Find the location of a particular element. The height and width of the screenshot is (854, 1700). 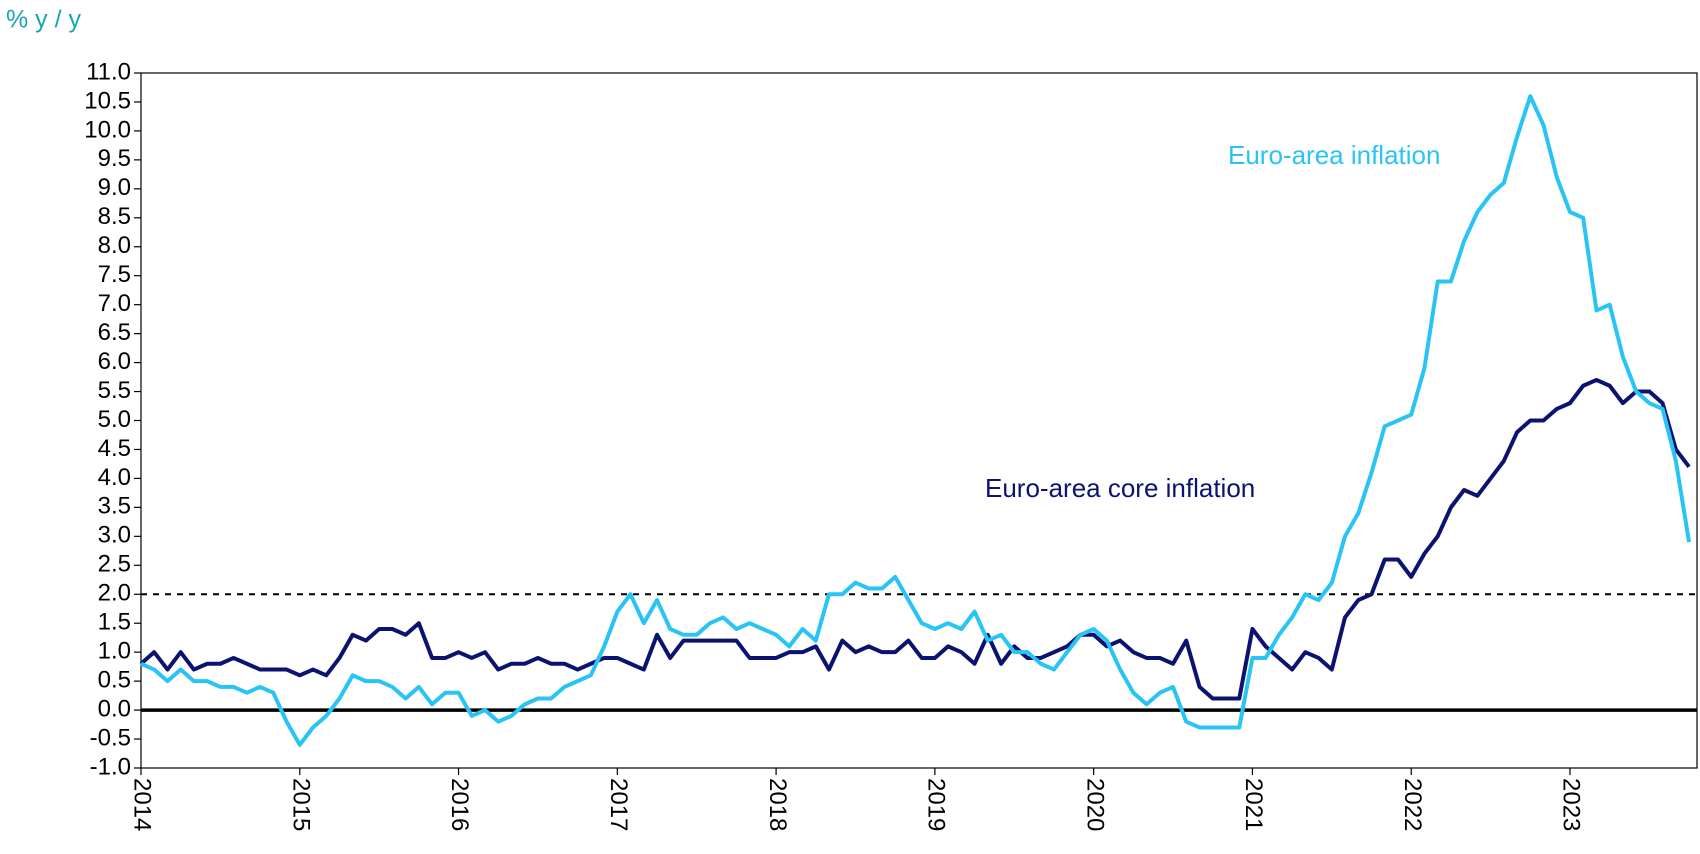

y-tick-label: 3.0 is located at coordinates (114, 535).